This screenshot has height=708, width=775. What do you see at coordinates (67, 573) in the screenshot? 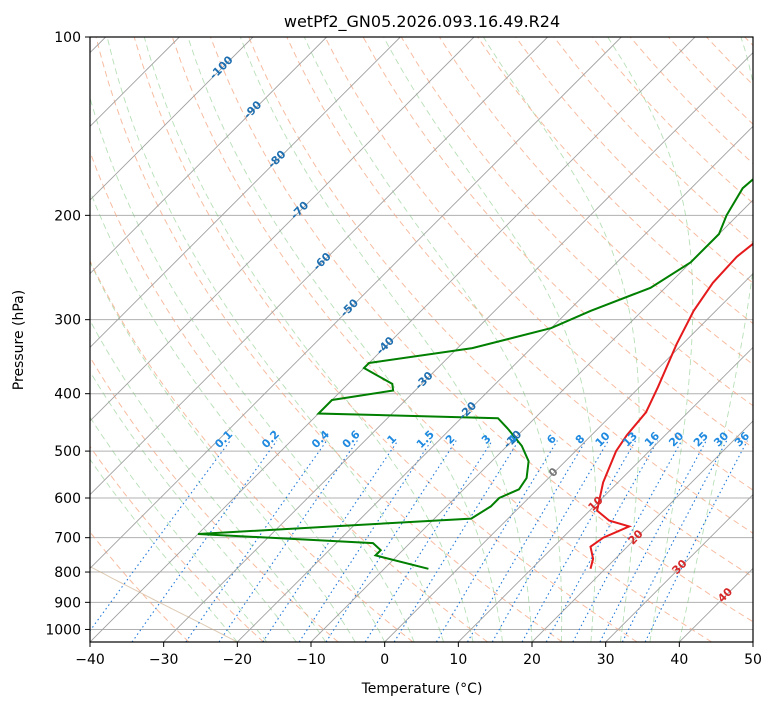
I see `y-tick-label: 800` at bounding box center [67, 573].